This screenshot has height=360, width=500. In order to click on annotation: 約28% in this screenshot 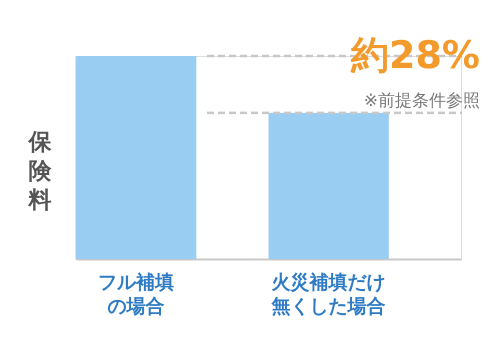, I will do `click(415, 55)`.